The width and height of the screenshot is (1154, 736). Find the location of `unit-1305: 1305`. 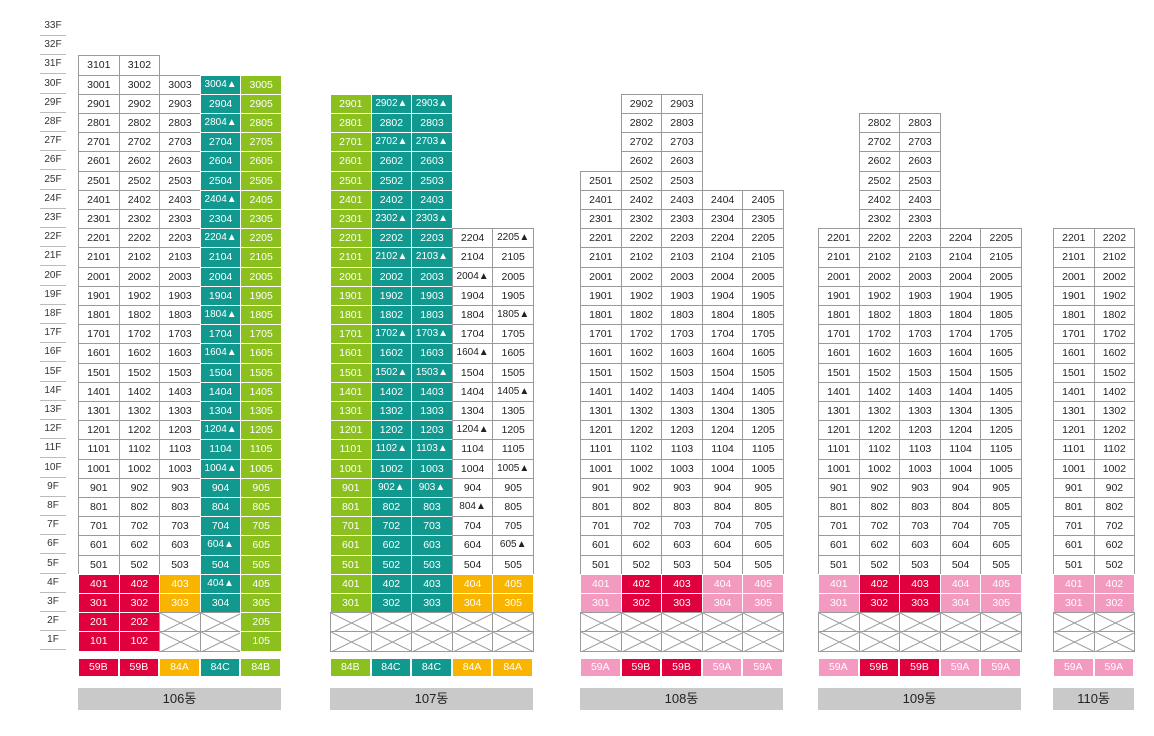

unit-1305: 1305 is located at coordinates (513, 411).